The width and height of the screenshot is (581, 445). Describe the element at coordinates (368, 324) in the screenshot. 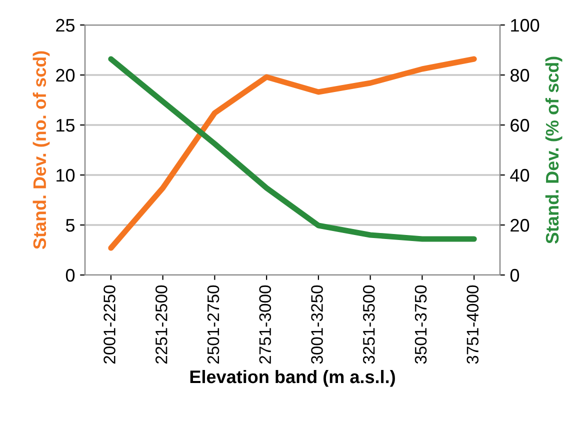

I see `x-tick-label: 3251-3500` at that location.